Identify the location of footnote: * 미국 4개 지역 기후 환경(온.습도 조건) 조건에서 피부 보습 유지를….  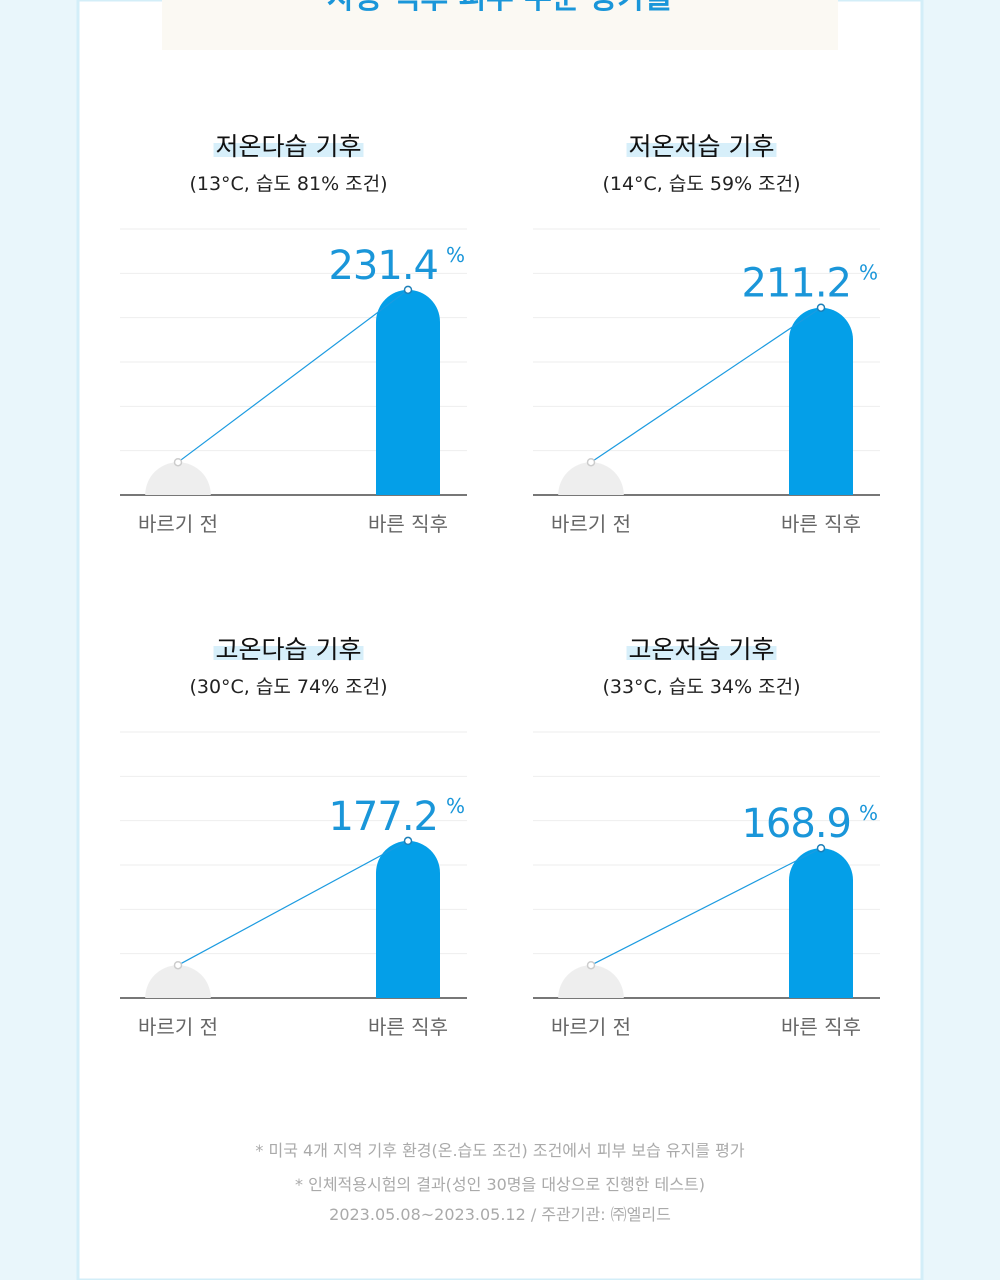
(499, 1150).